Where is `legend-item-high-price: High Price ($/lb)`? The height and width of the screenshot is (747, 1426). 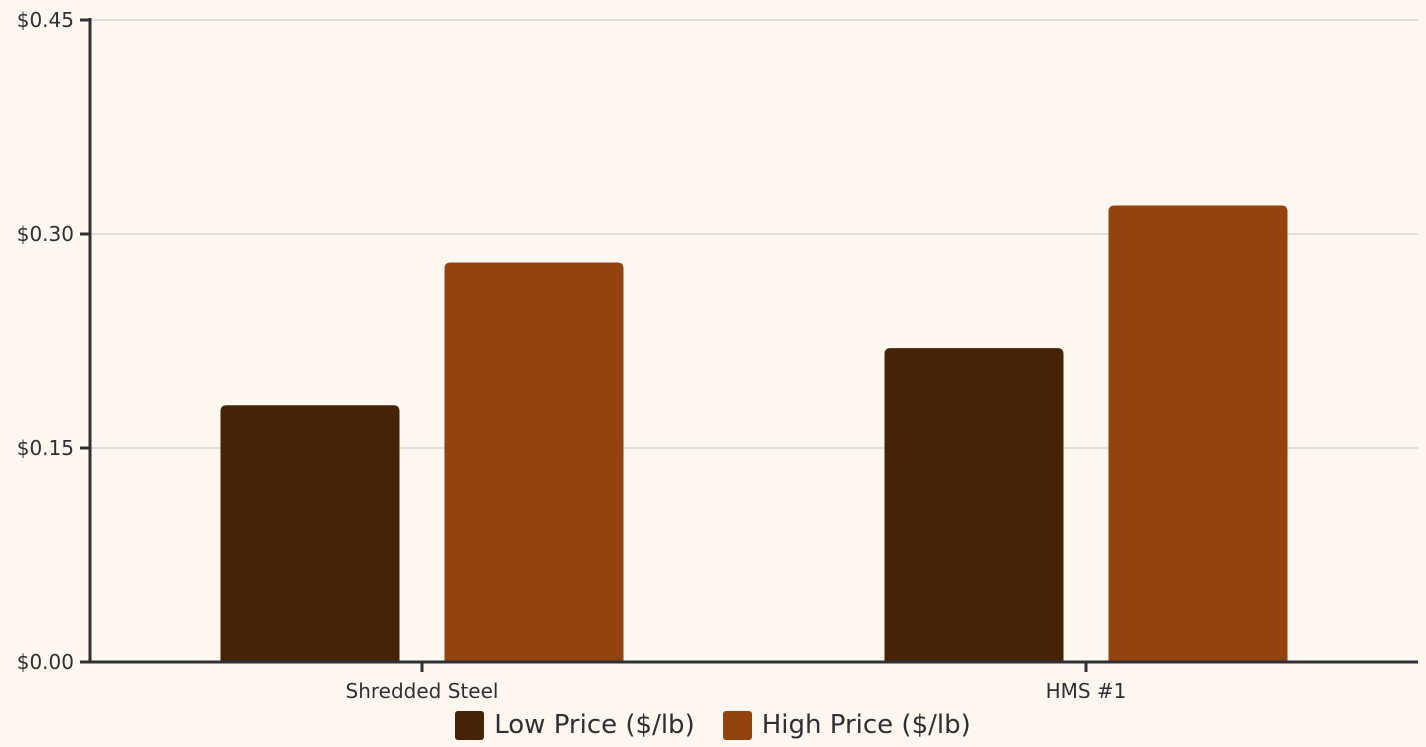
legend-item-high-price: High Price ($/lb) is located at coordinates (846, 725).